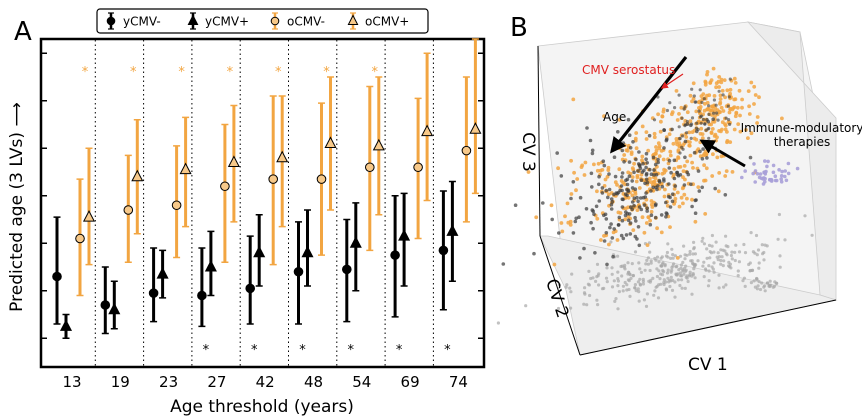 This screenshot has height=417, width=862. What do you see at coordinates (176, 205) in the screenshot?
I see `data-point-oCMV-` at bounding box center [176, 205].